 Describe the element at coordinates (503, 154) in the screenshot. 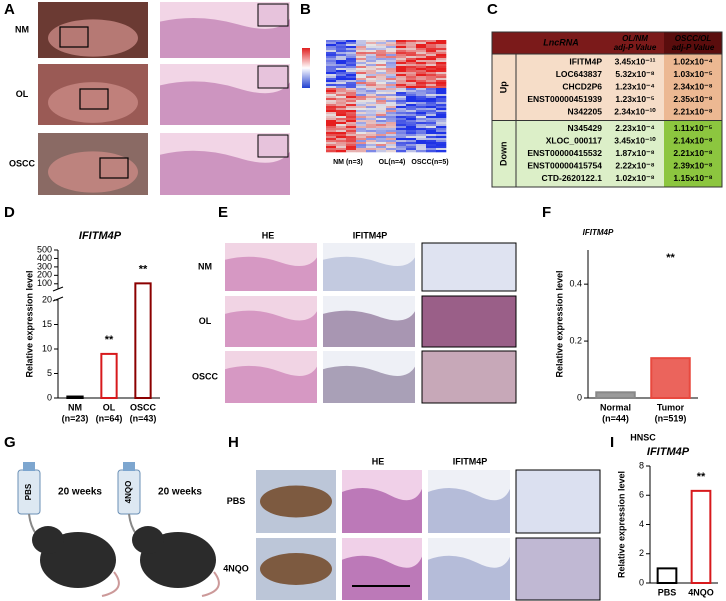

I see `group-label: Down` at that location.